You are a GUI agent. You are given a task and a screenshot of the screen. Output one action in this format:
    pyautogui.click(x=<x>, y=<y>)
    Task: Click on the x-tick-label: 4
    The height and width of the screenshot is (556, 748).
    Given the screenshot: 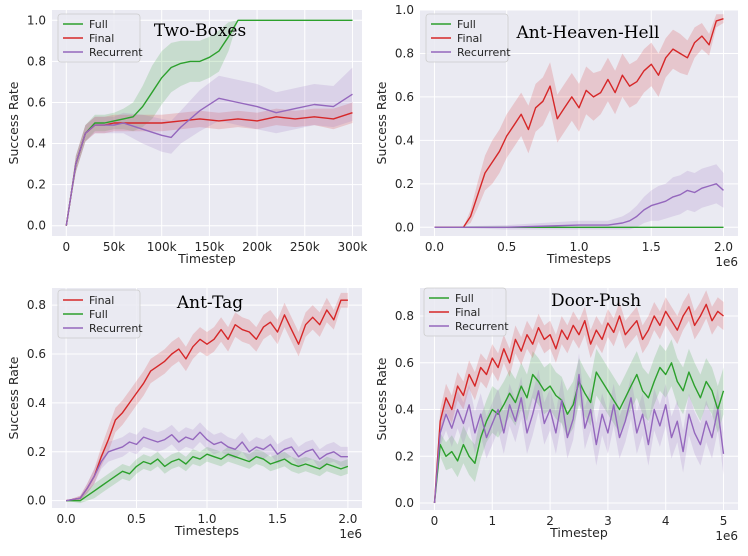 What is the action you would take?
    pyautogui.click(x=666, y=521)
    